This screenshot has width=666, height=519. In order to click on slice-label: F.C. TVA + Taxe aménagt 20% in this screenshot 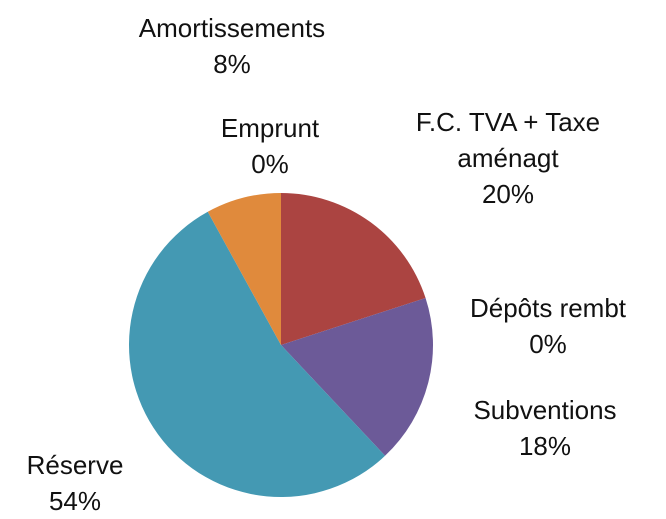, I will do `click(508, 158)`.